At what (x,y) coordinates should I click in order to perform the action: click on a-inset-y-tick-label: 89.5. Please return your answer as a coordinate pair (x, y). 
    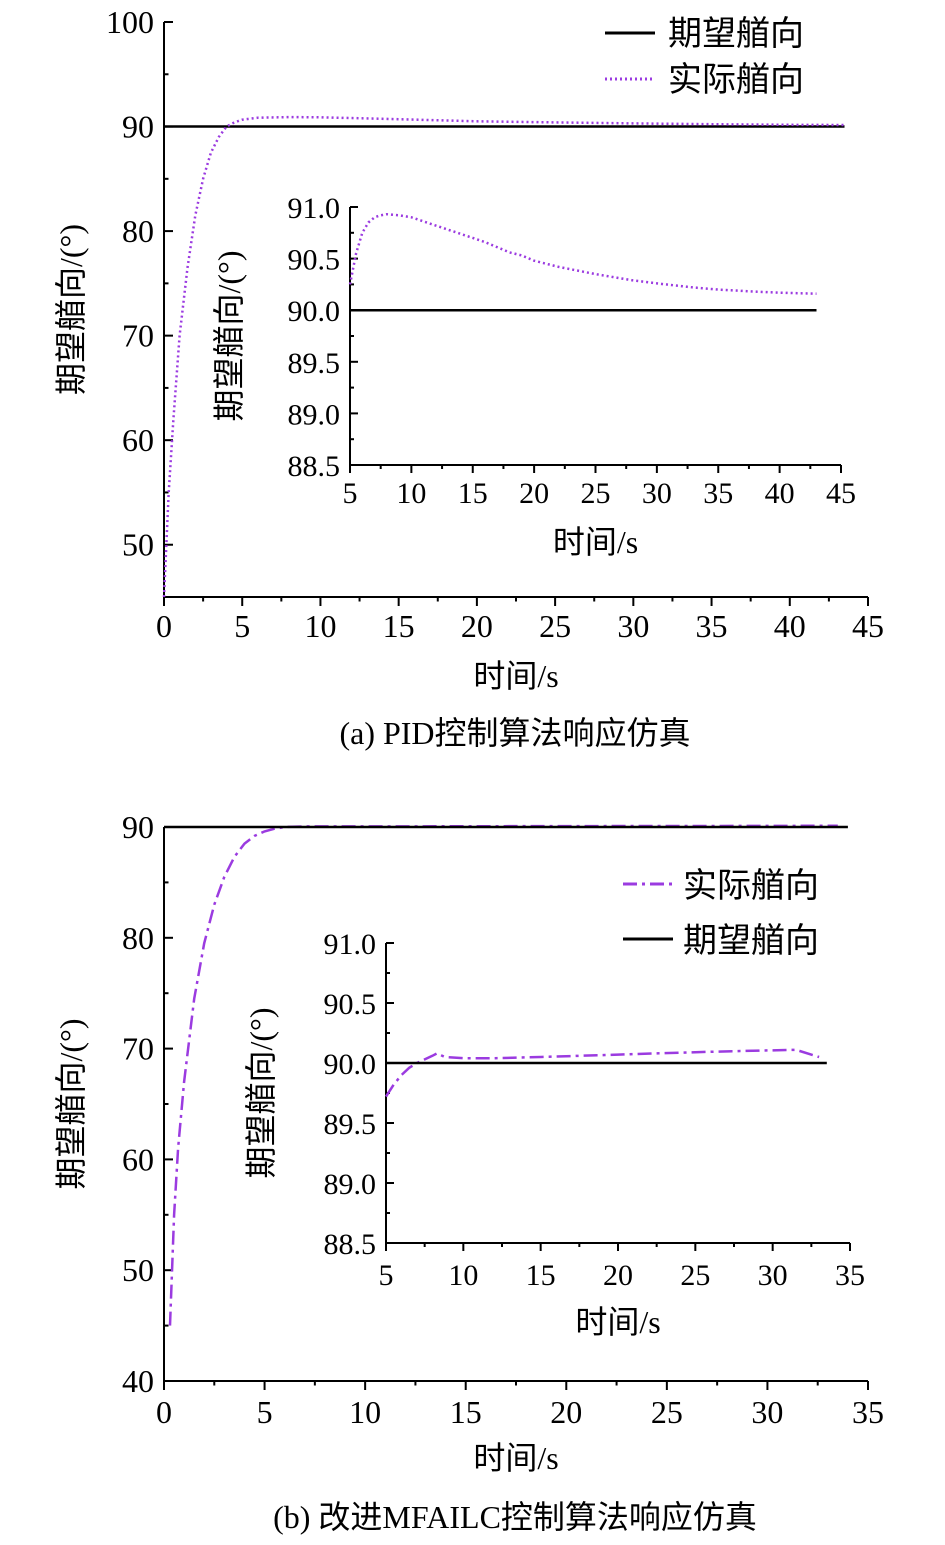
    Looking at the image, I should click on (314, 363).